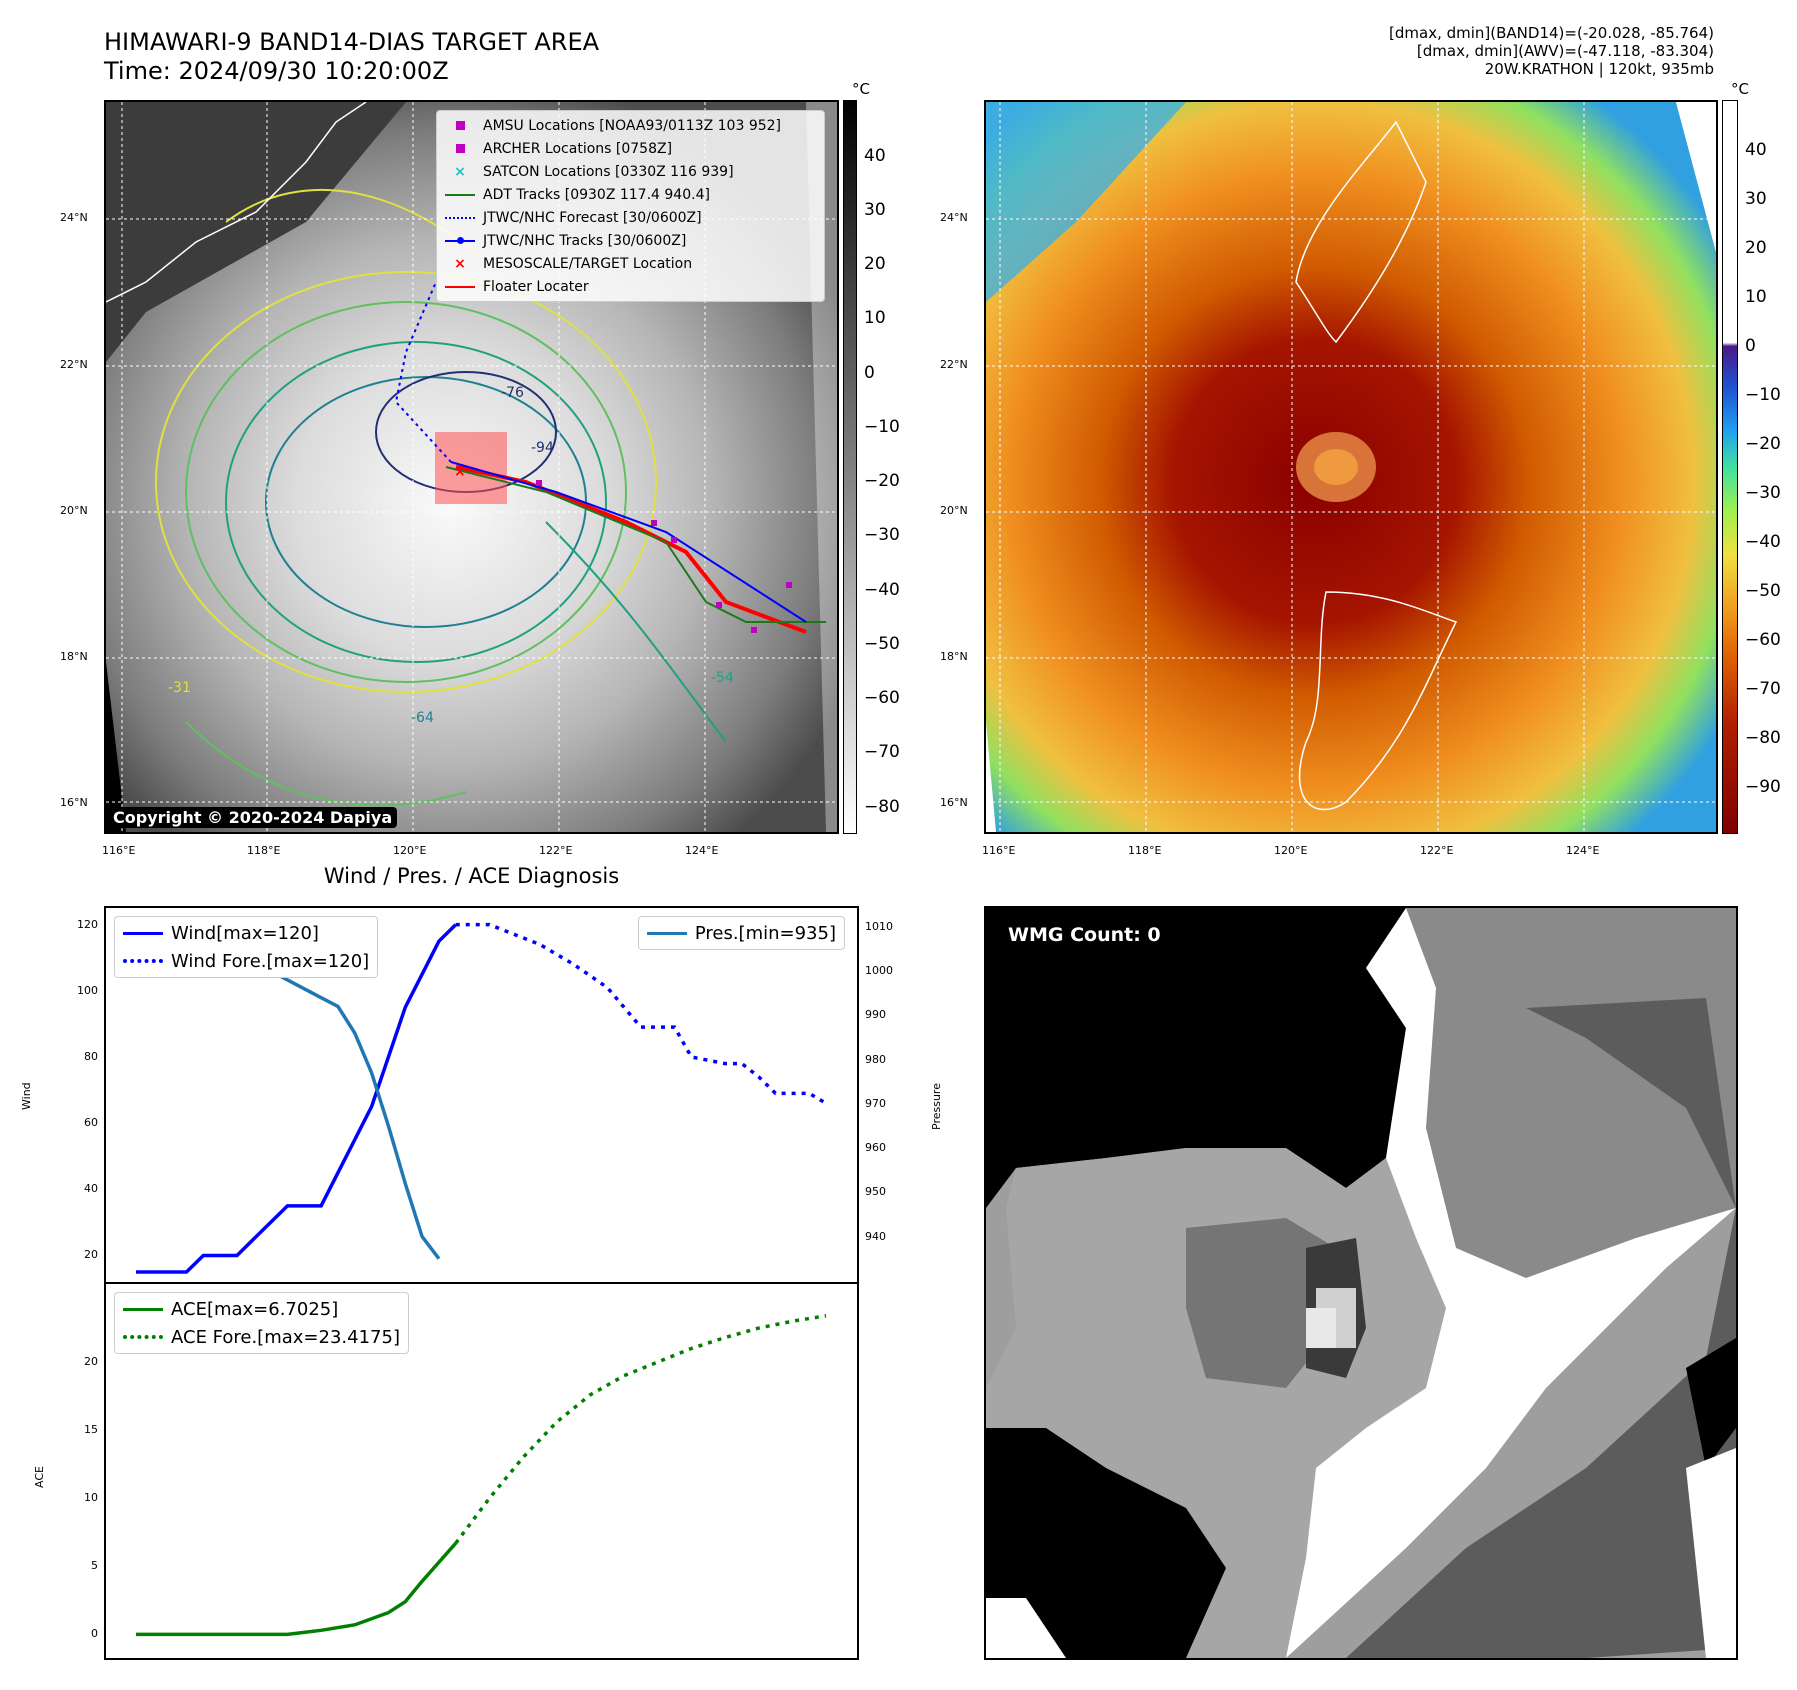  I want to click on legend-item-forecast: JTWC/NHC Forecast [30/0600Z], so click(630, 217).